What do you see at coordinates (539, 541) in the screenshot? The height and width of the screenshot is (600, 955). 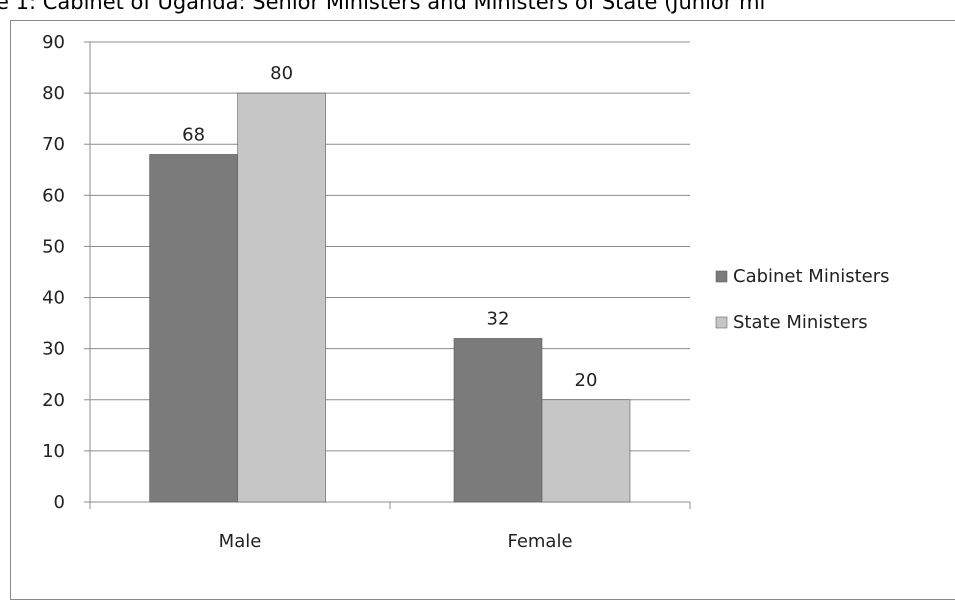 I see `x-tick-label: Female` at bounding box center [539, 541].